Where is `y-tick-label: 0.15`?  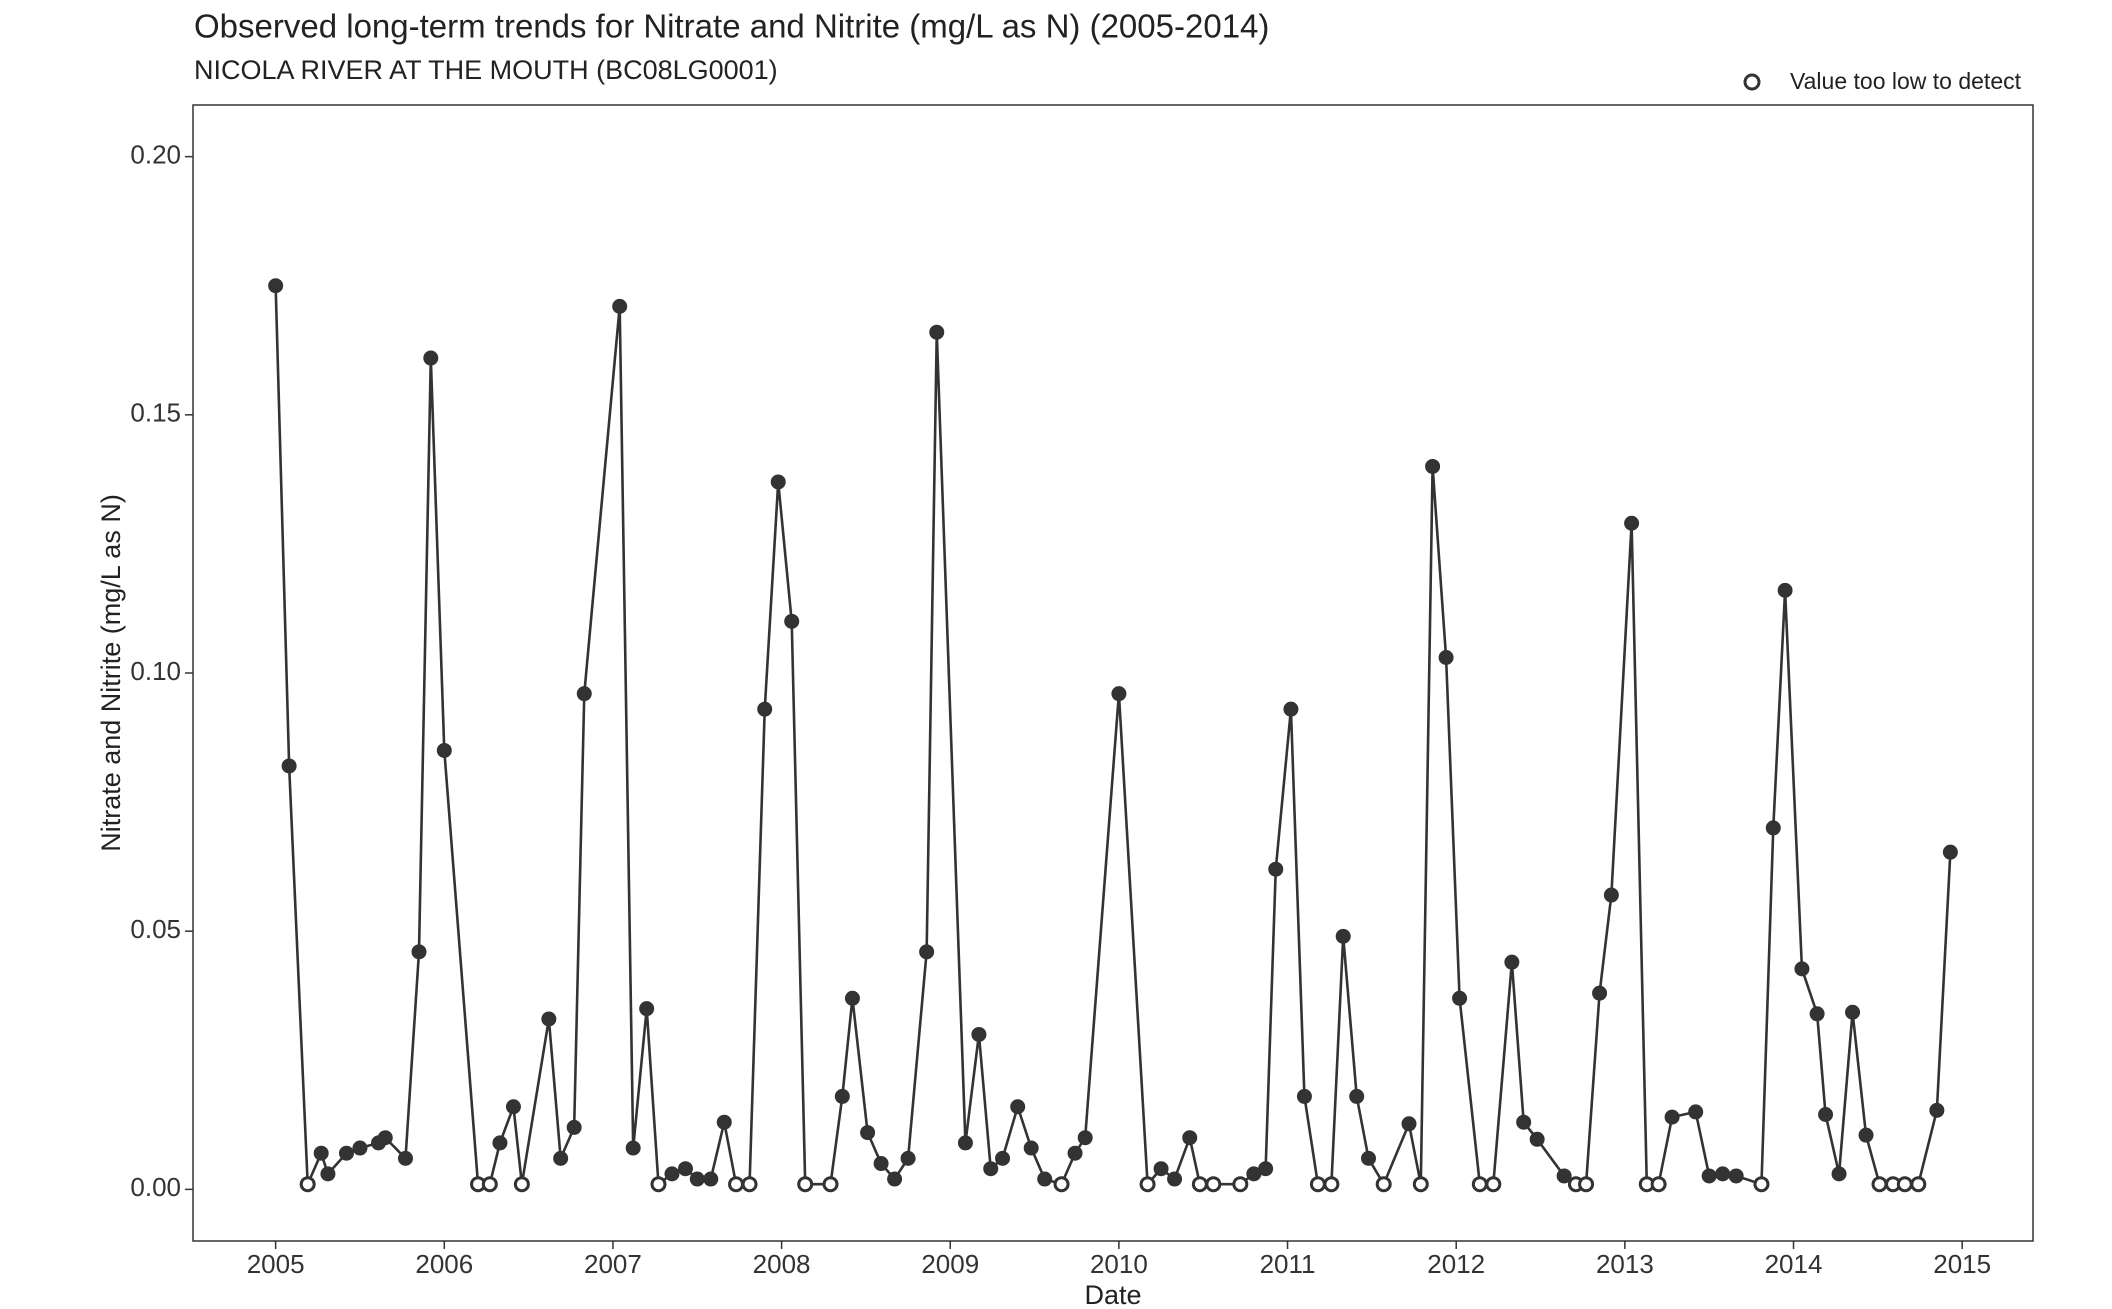 y-tick-label: 0.15 is located at coordinates (155, 413).